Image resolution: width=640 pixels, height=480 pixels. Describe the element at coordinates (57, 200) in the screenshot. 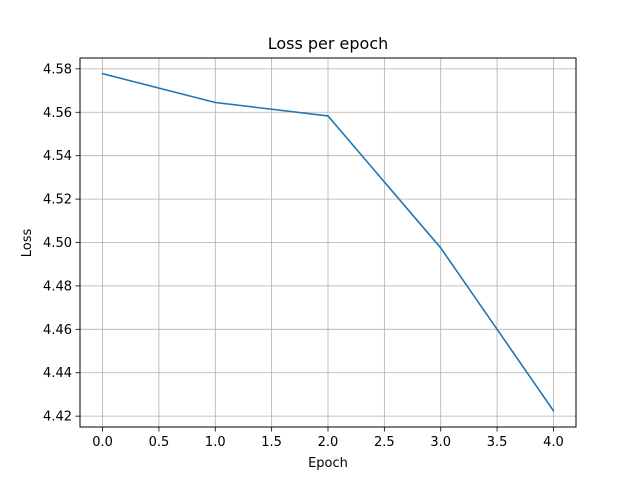

I see `y-tick-label: 4.52` at that location.